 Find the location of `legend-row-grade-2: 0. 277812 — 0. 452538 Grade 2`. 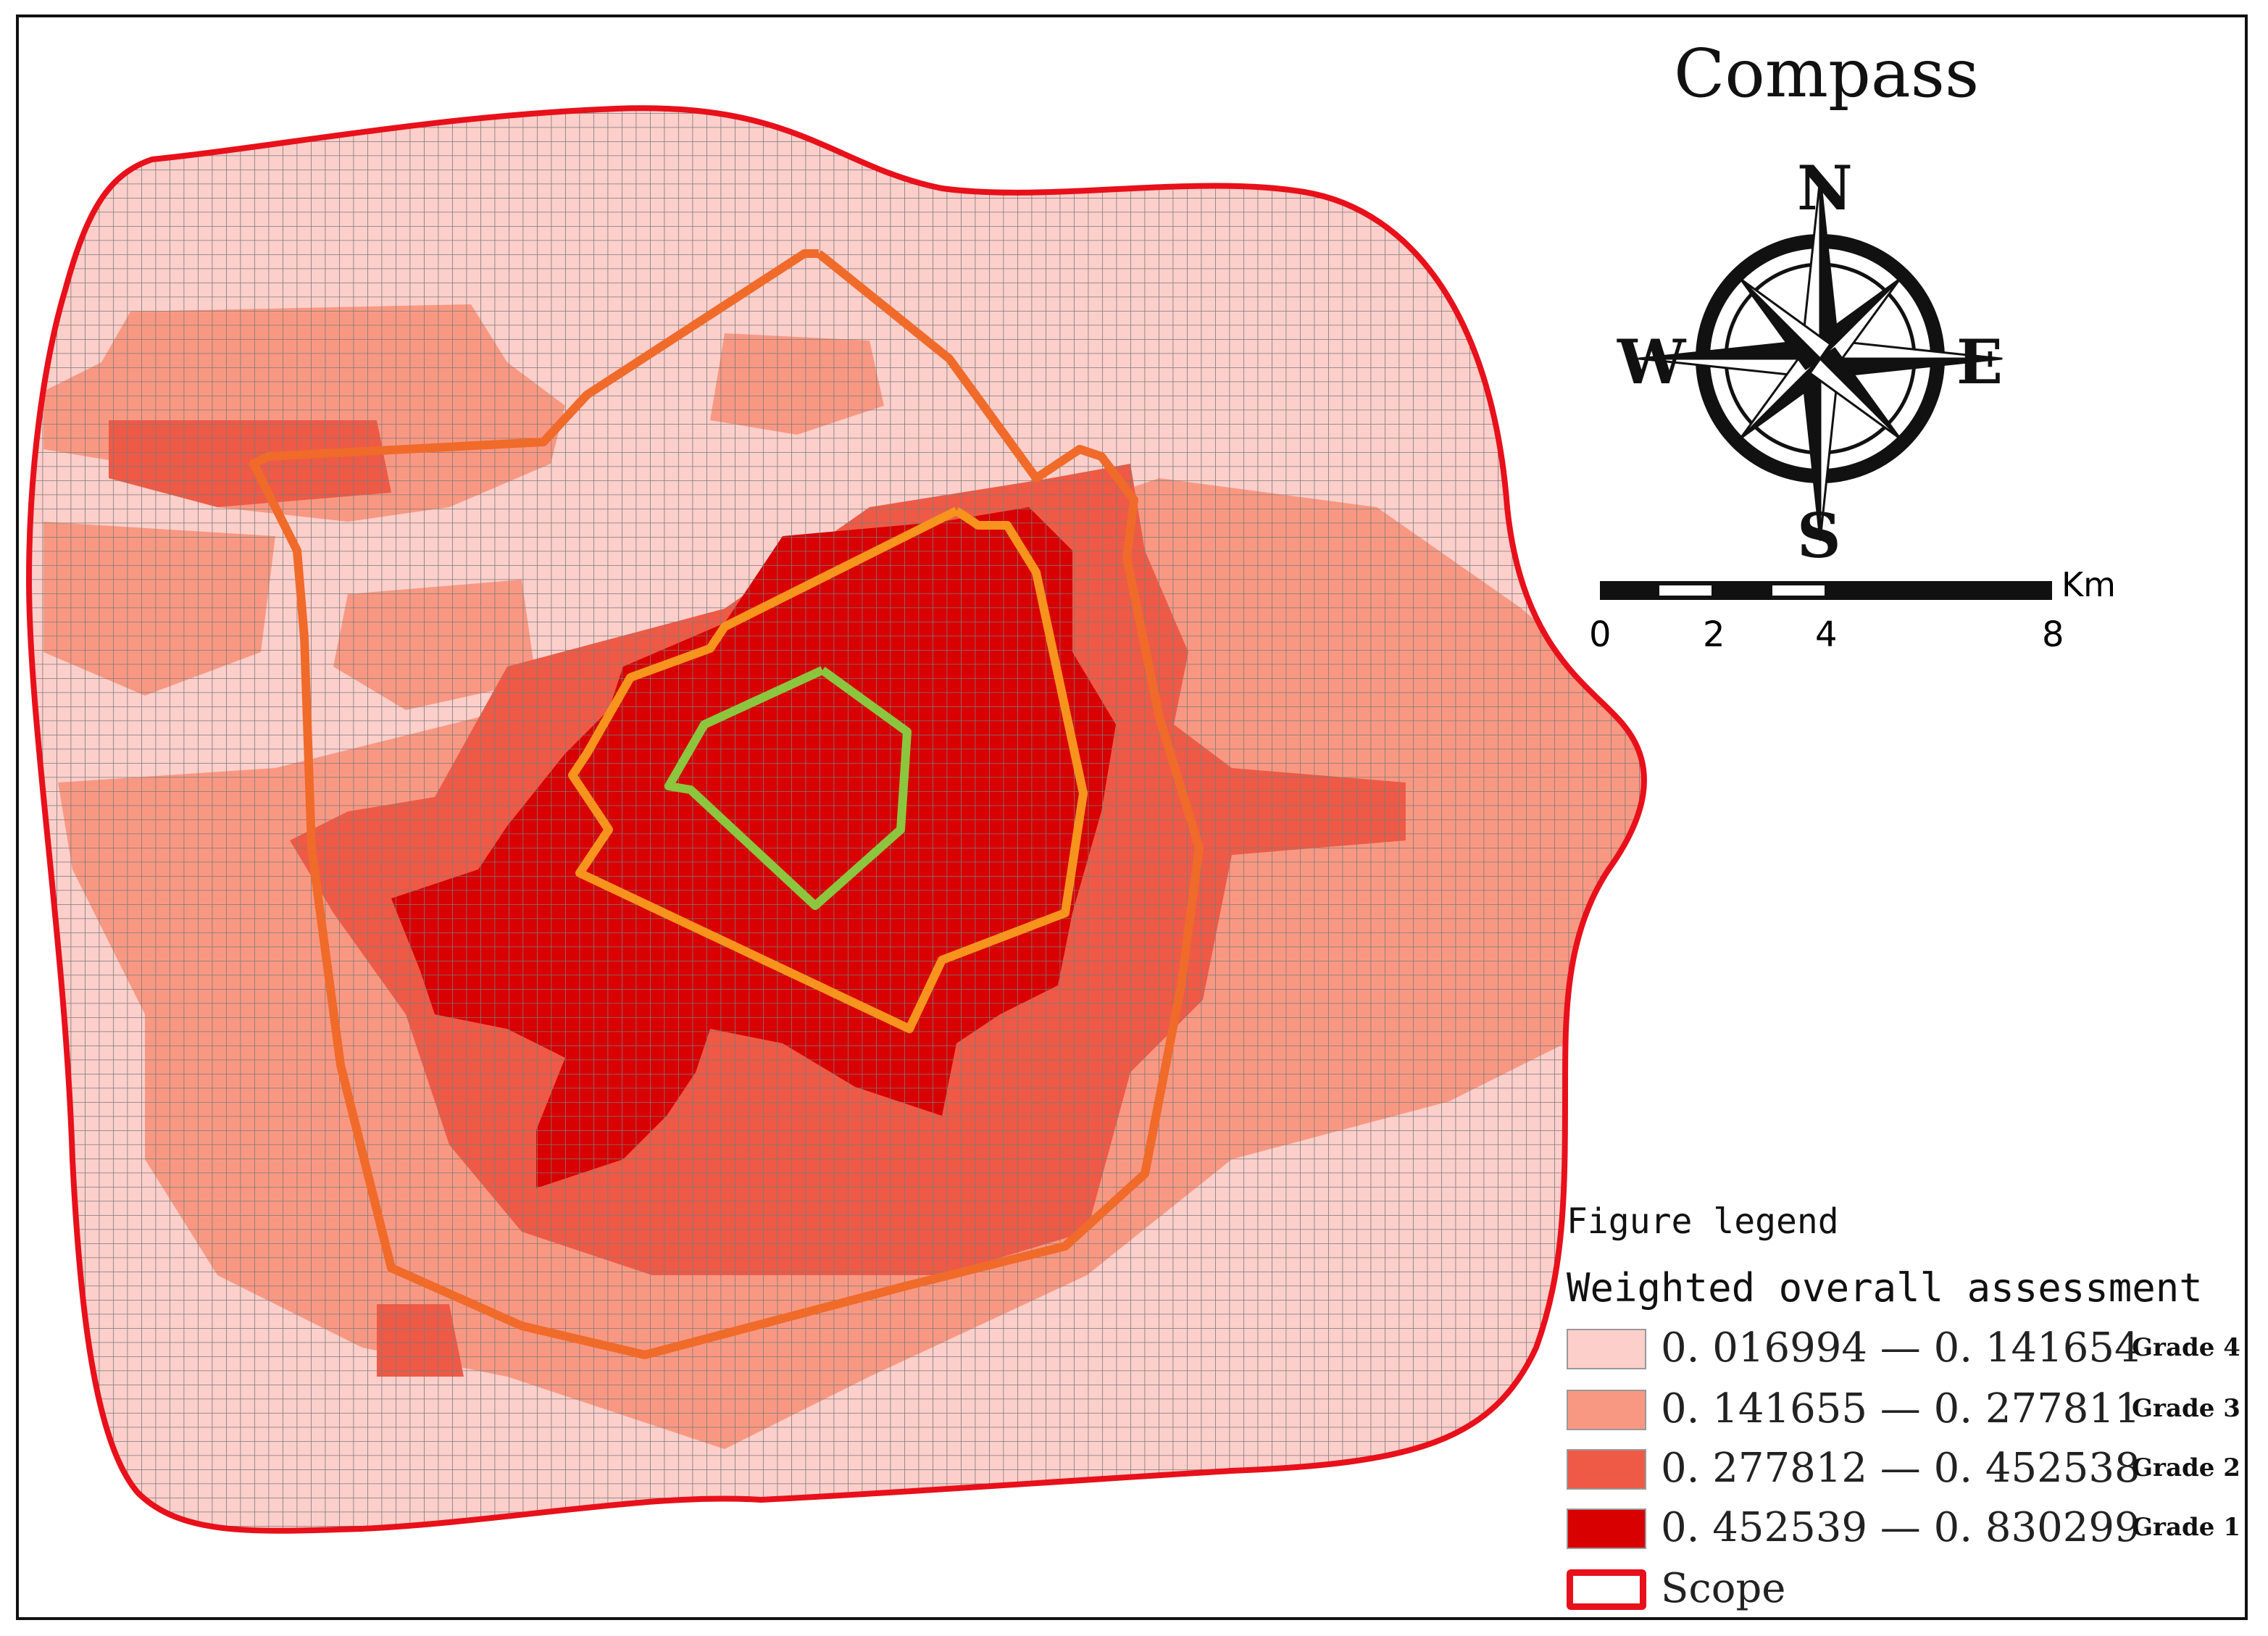

legend-row-grade-2: 0. 277812 — 0. 452538 Grade 2 is located at coordinates (1908, 1469).